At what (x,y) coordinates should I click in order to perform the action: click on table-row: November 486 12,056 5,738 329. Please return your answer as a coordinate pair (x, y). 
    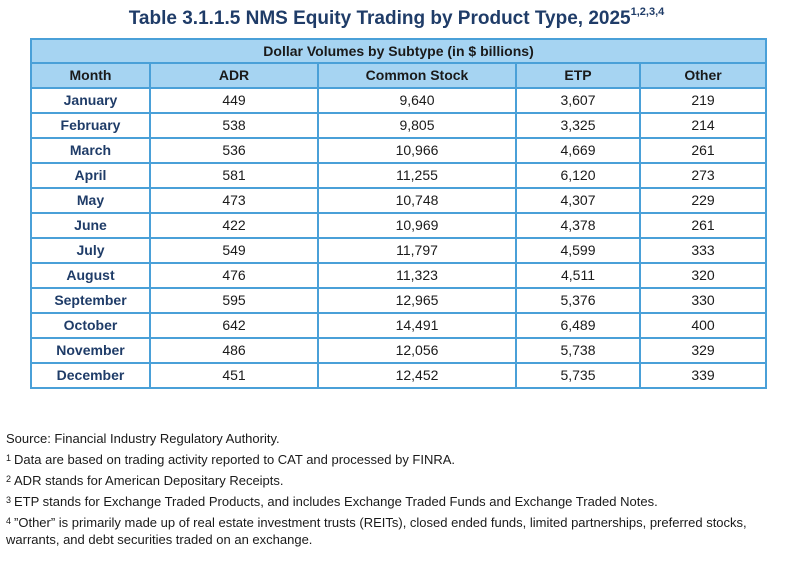
    Looking at the image, I should click on (399, 350).